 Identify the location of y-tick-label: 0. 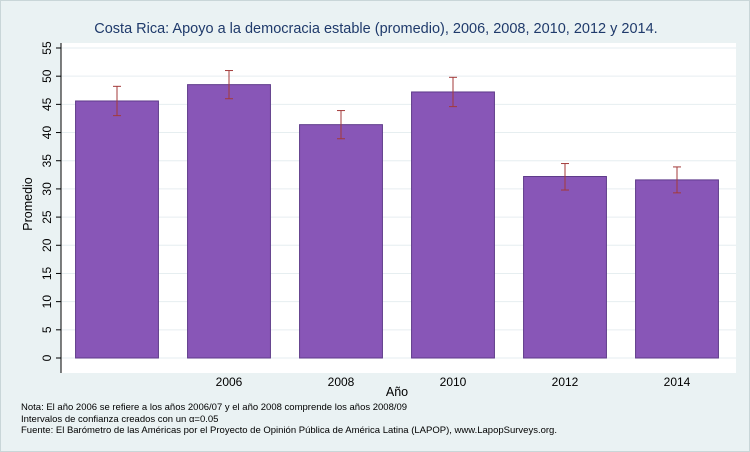
(47, 357).